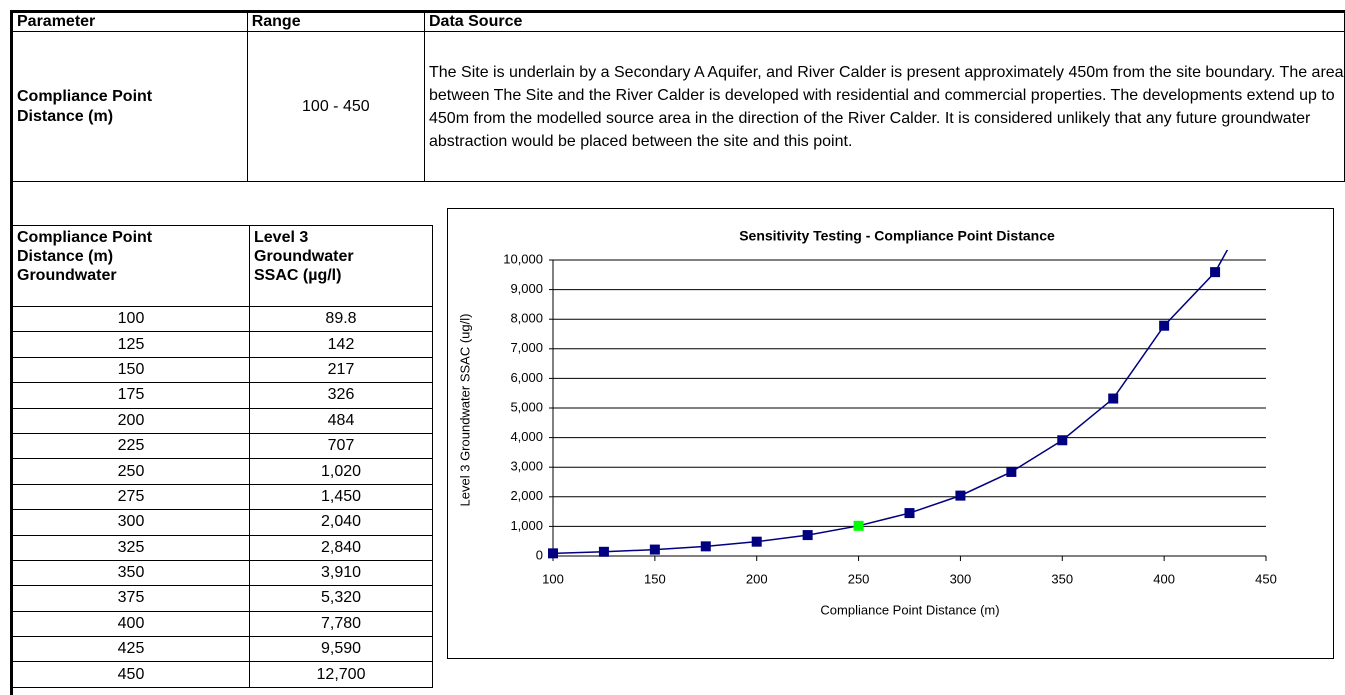 The image size is (1345, 695). I want to click on table-row: 325 2,840, so click(221, 547).